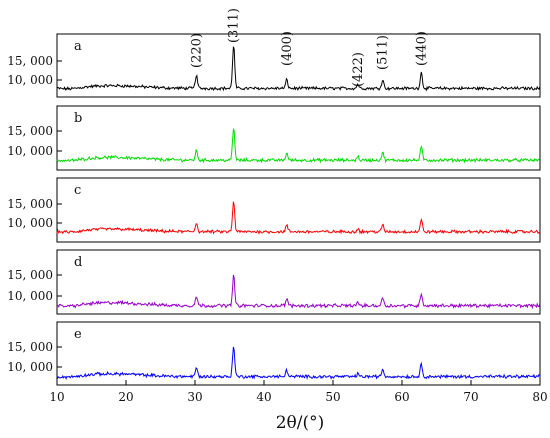  I want to click on panel-letter-c: c, so click(77, 190).